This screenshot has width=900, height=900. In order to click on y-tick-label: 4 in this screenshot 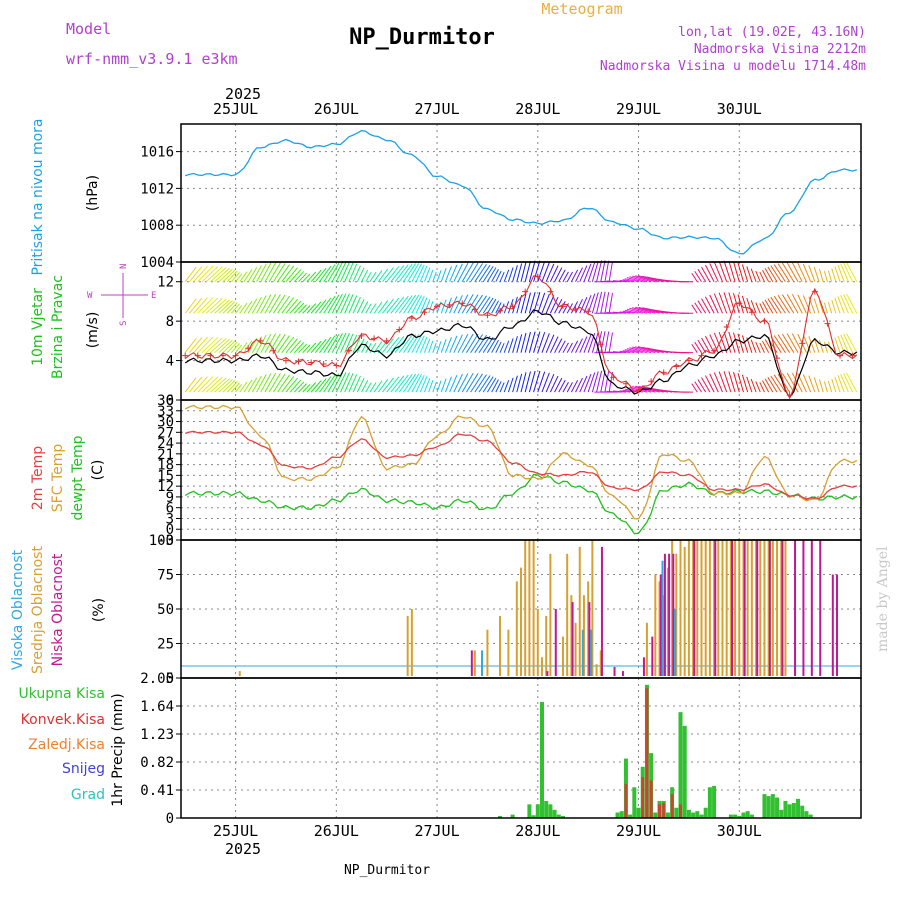, I will do `click(170, 362)`.